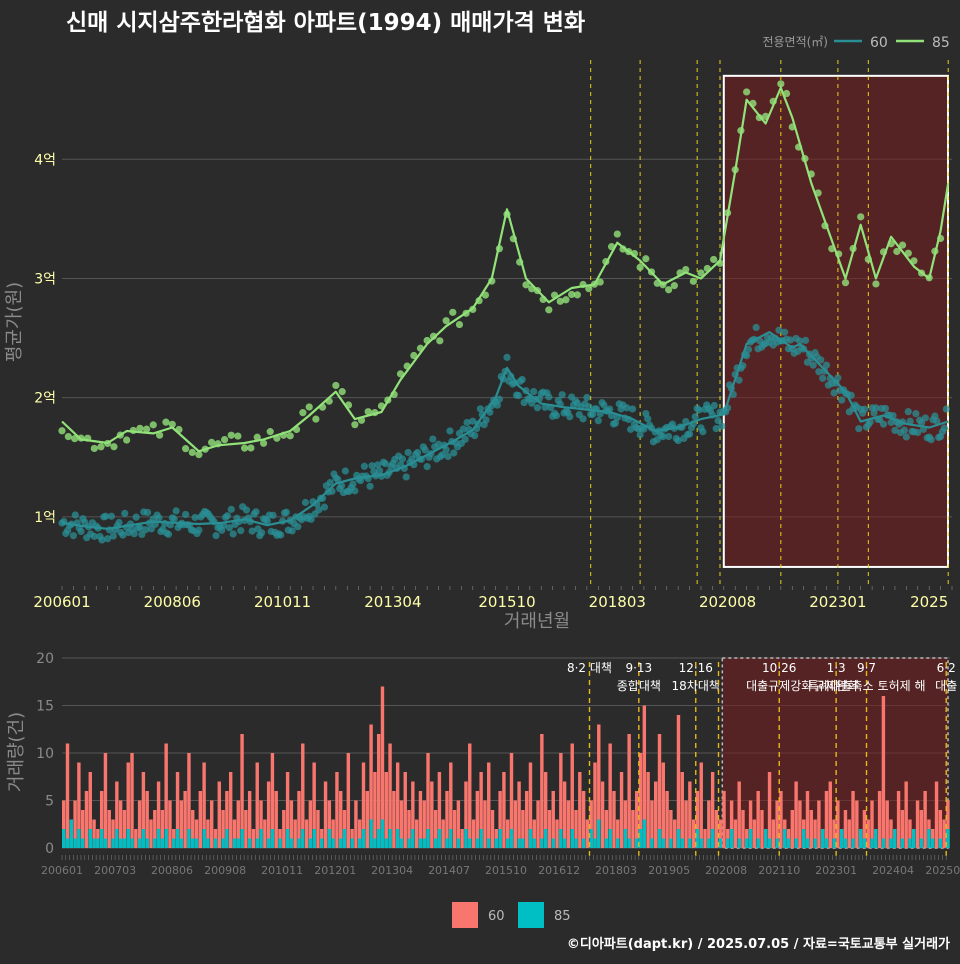  Describe the element at coordinates (779, 870) in the screenshot. I see `bottom-xtick-label: 202110` at that location.